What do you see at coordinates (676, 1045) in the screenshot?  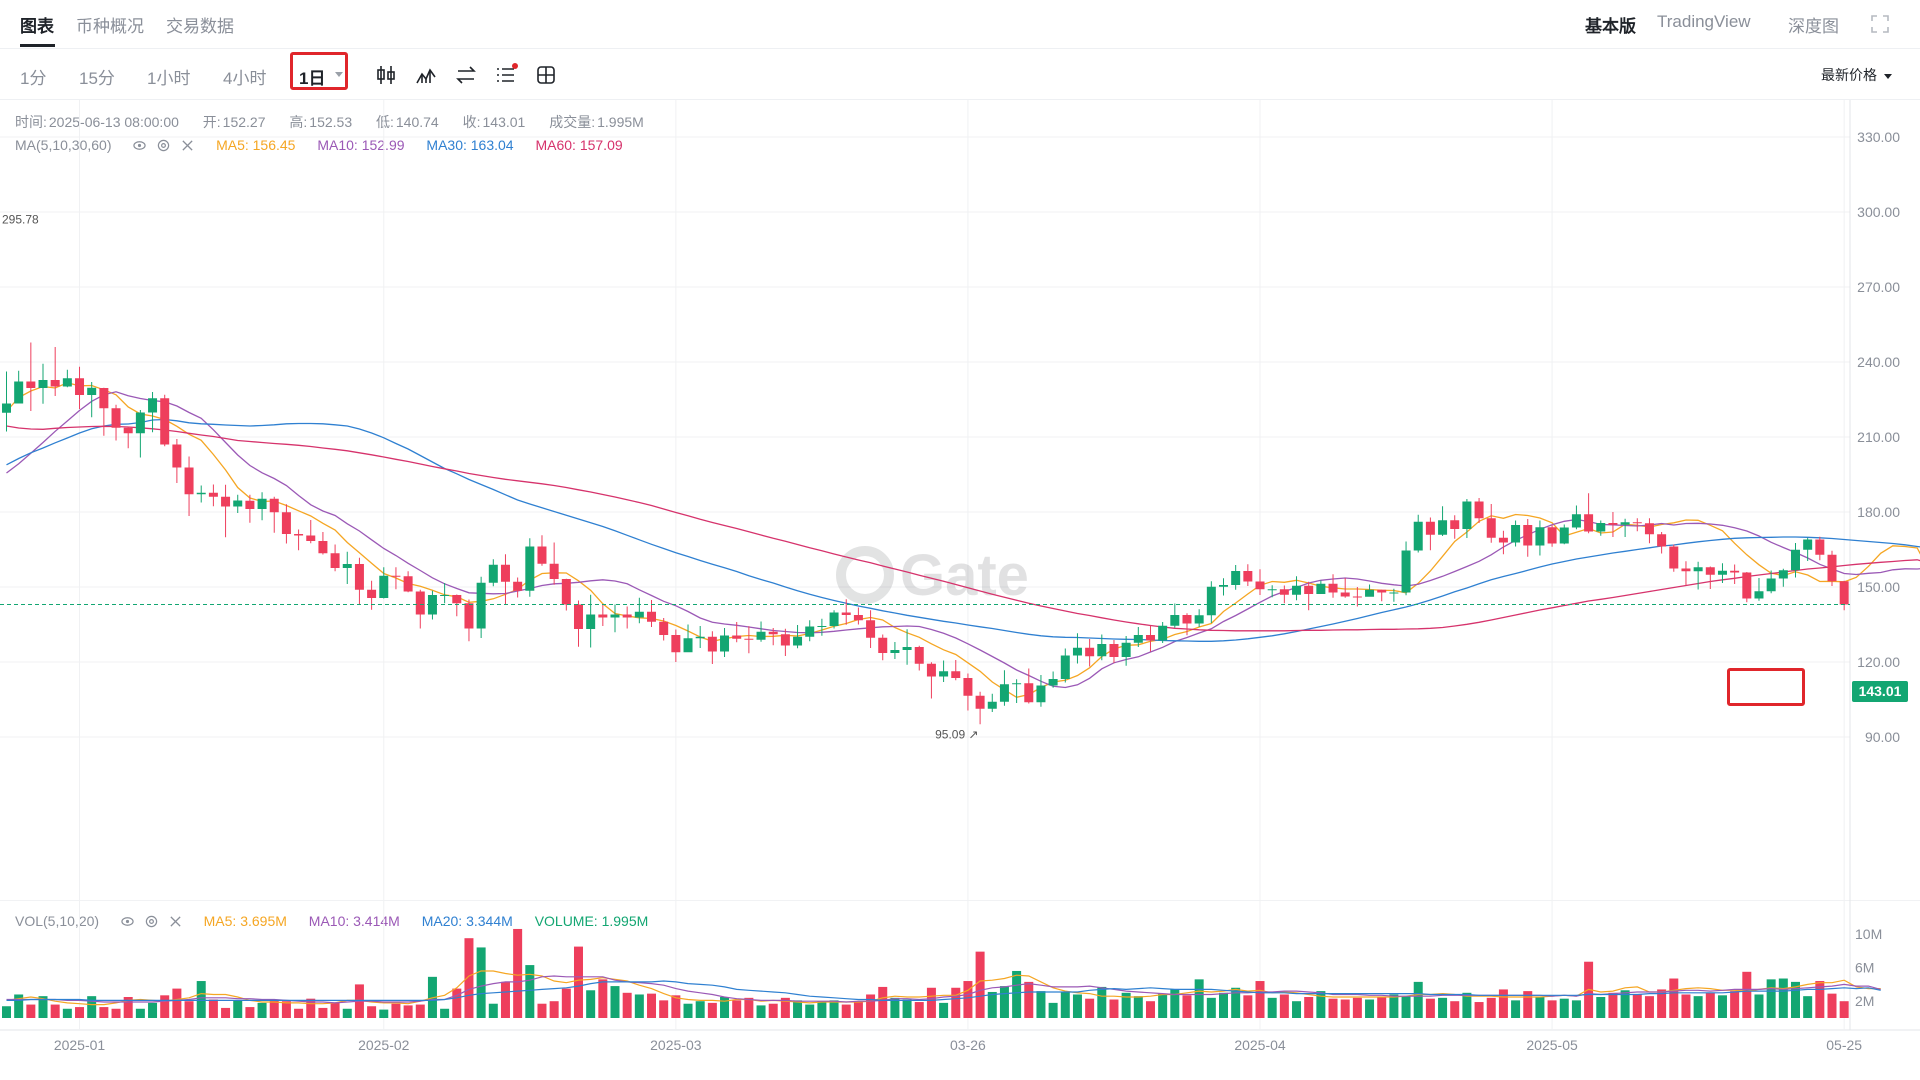 I see `x-tick-label: 2025-03` at bounding box center [676, 1045].